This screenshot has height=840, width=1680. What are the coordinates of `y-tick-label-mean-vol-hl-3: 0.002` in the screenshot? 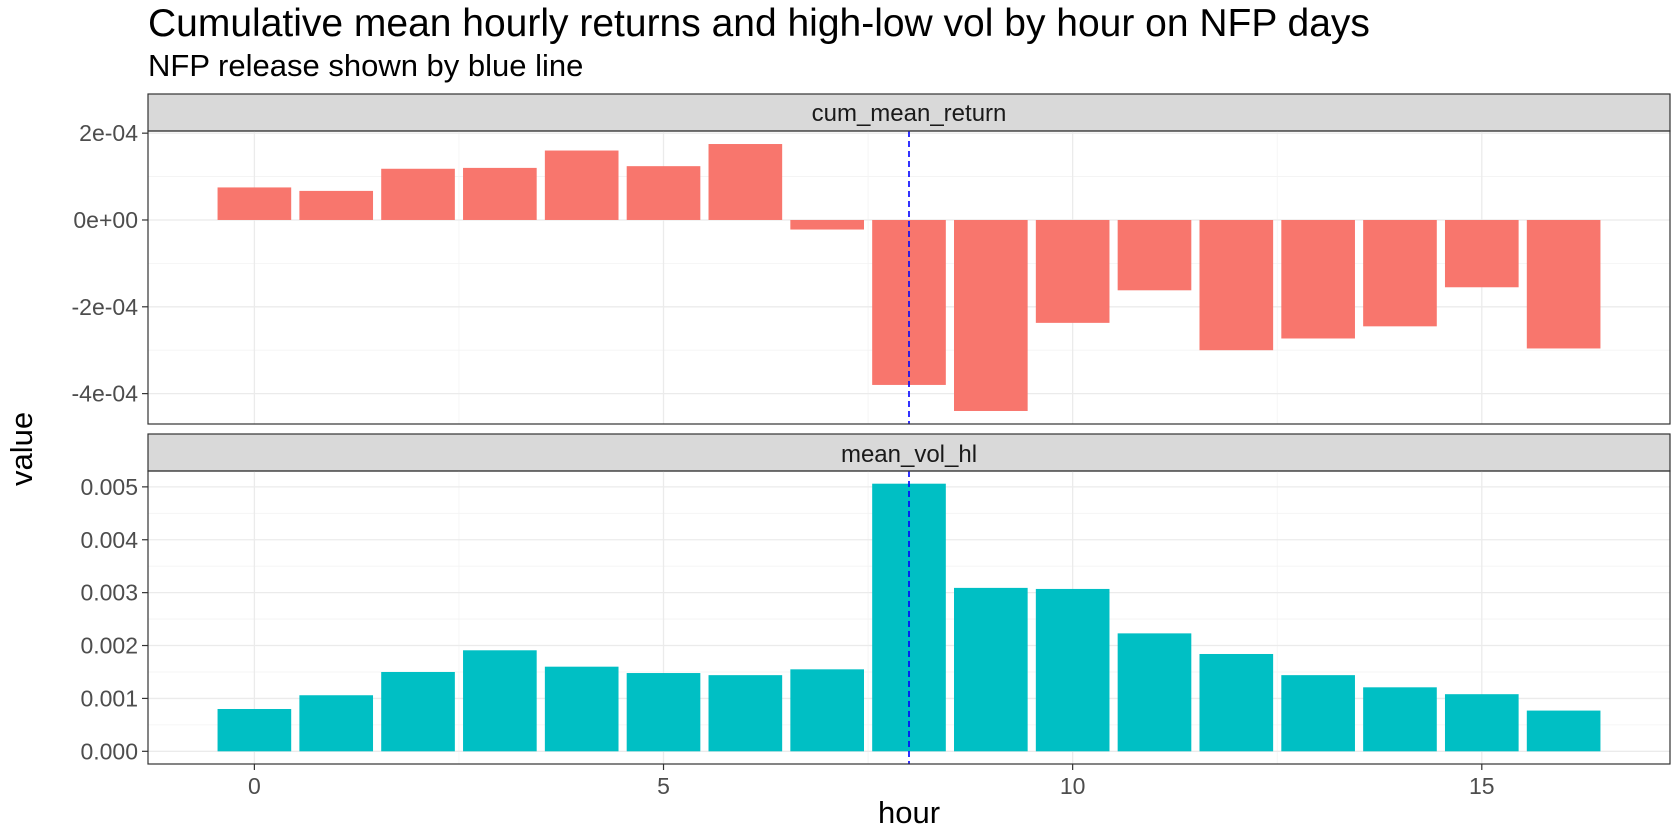 It's located at (109, 646).